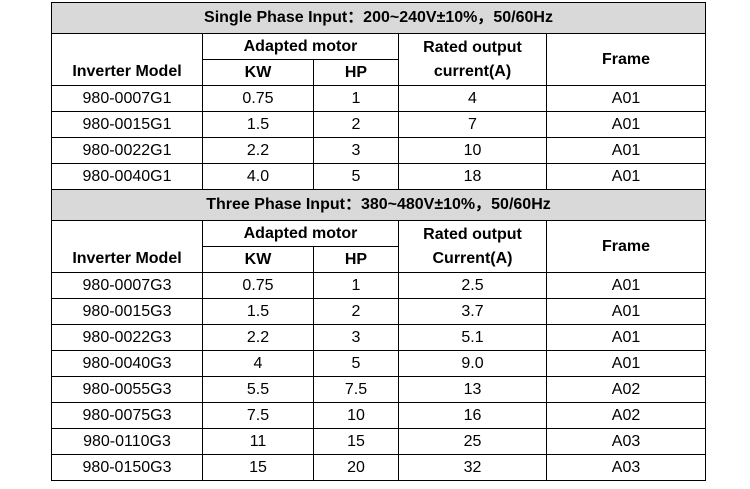 The image size is (750, 489). Describe the element at coordinates (258, 389) in the screenshot. I see `kw-cell: 5.5` at that location.